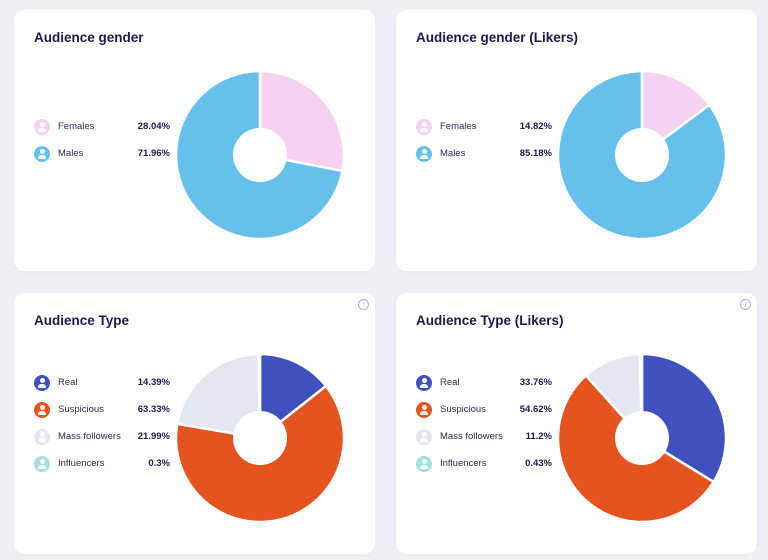 The width and height of the screenshot is (768, 560). I want to click on legend-value: 33.76%, so click(535, 382).